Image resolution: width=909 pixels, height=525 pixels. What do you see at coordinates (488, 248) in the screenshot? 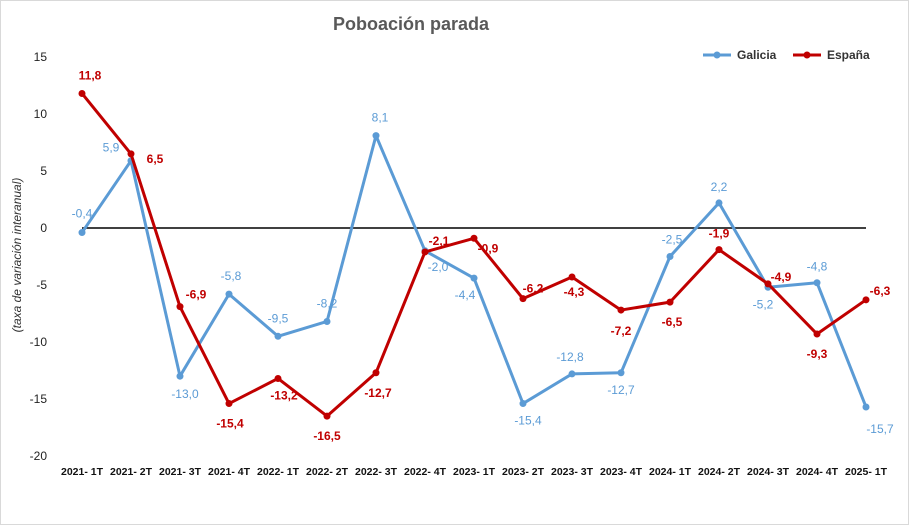
I see `data-label-espana: -0,9` at bounding box center [488, 248].